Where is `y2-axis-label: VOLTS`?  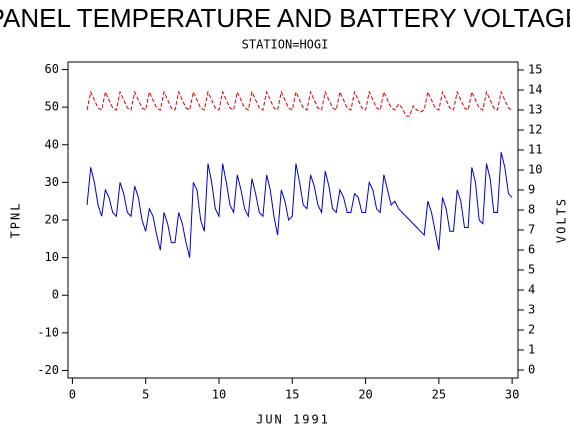 y2-axis-label: VOLTS is located at coordinates (562, 220).